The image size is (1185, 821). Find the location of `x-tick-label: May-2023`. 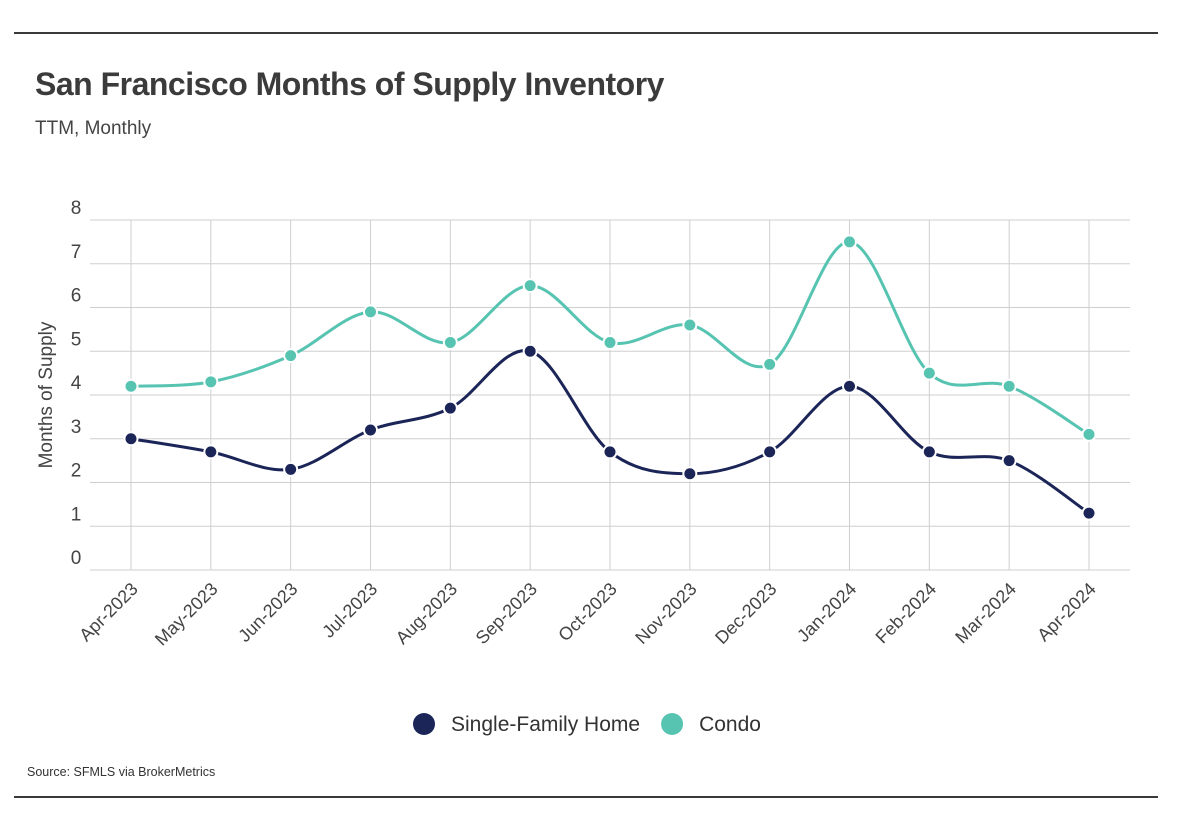

x-tick-label: May-2023 is located at coordinates (186, 614).